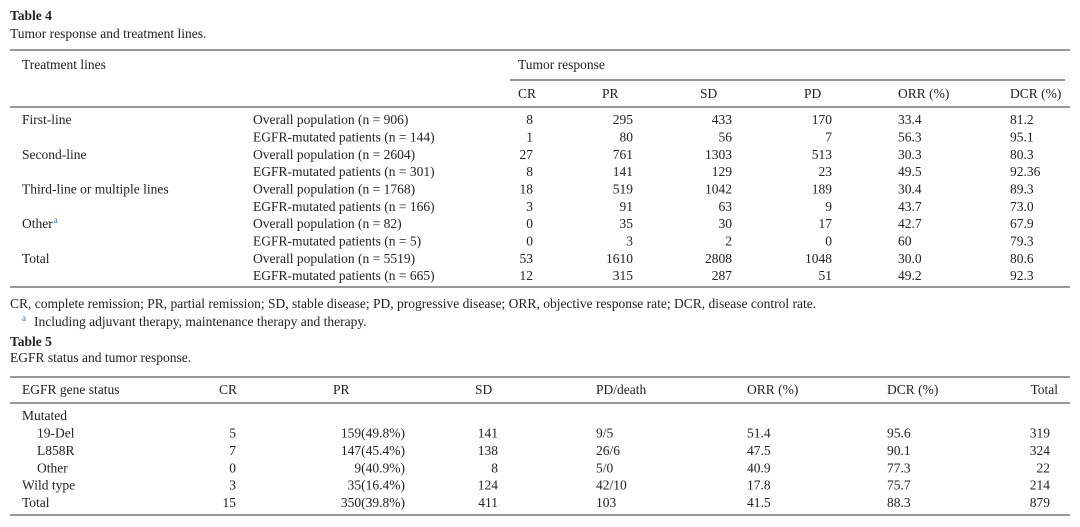 This screenshot has height=527, width=1080. What do you see at coordinates (1044, 389) in the screenshot?
I see `column-header: Total` at bounding box center [1044, 389].